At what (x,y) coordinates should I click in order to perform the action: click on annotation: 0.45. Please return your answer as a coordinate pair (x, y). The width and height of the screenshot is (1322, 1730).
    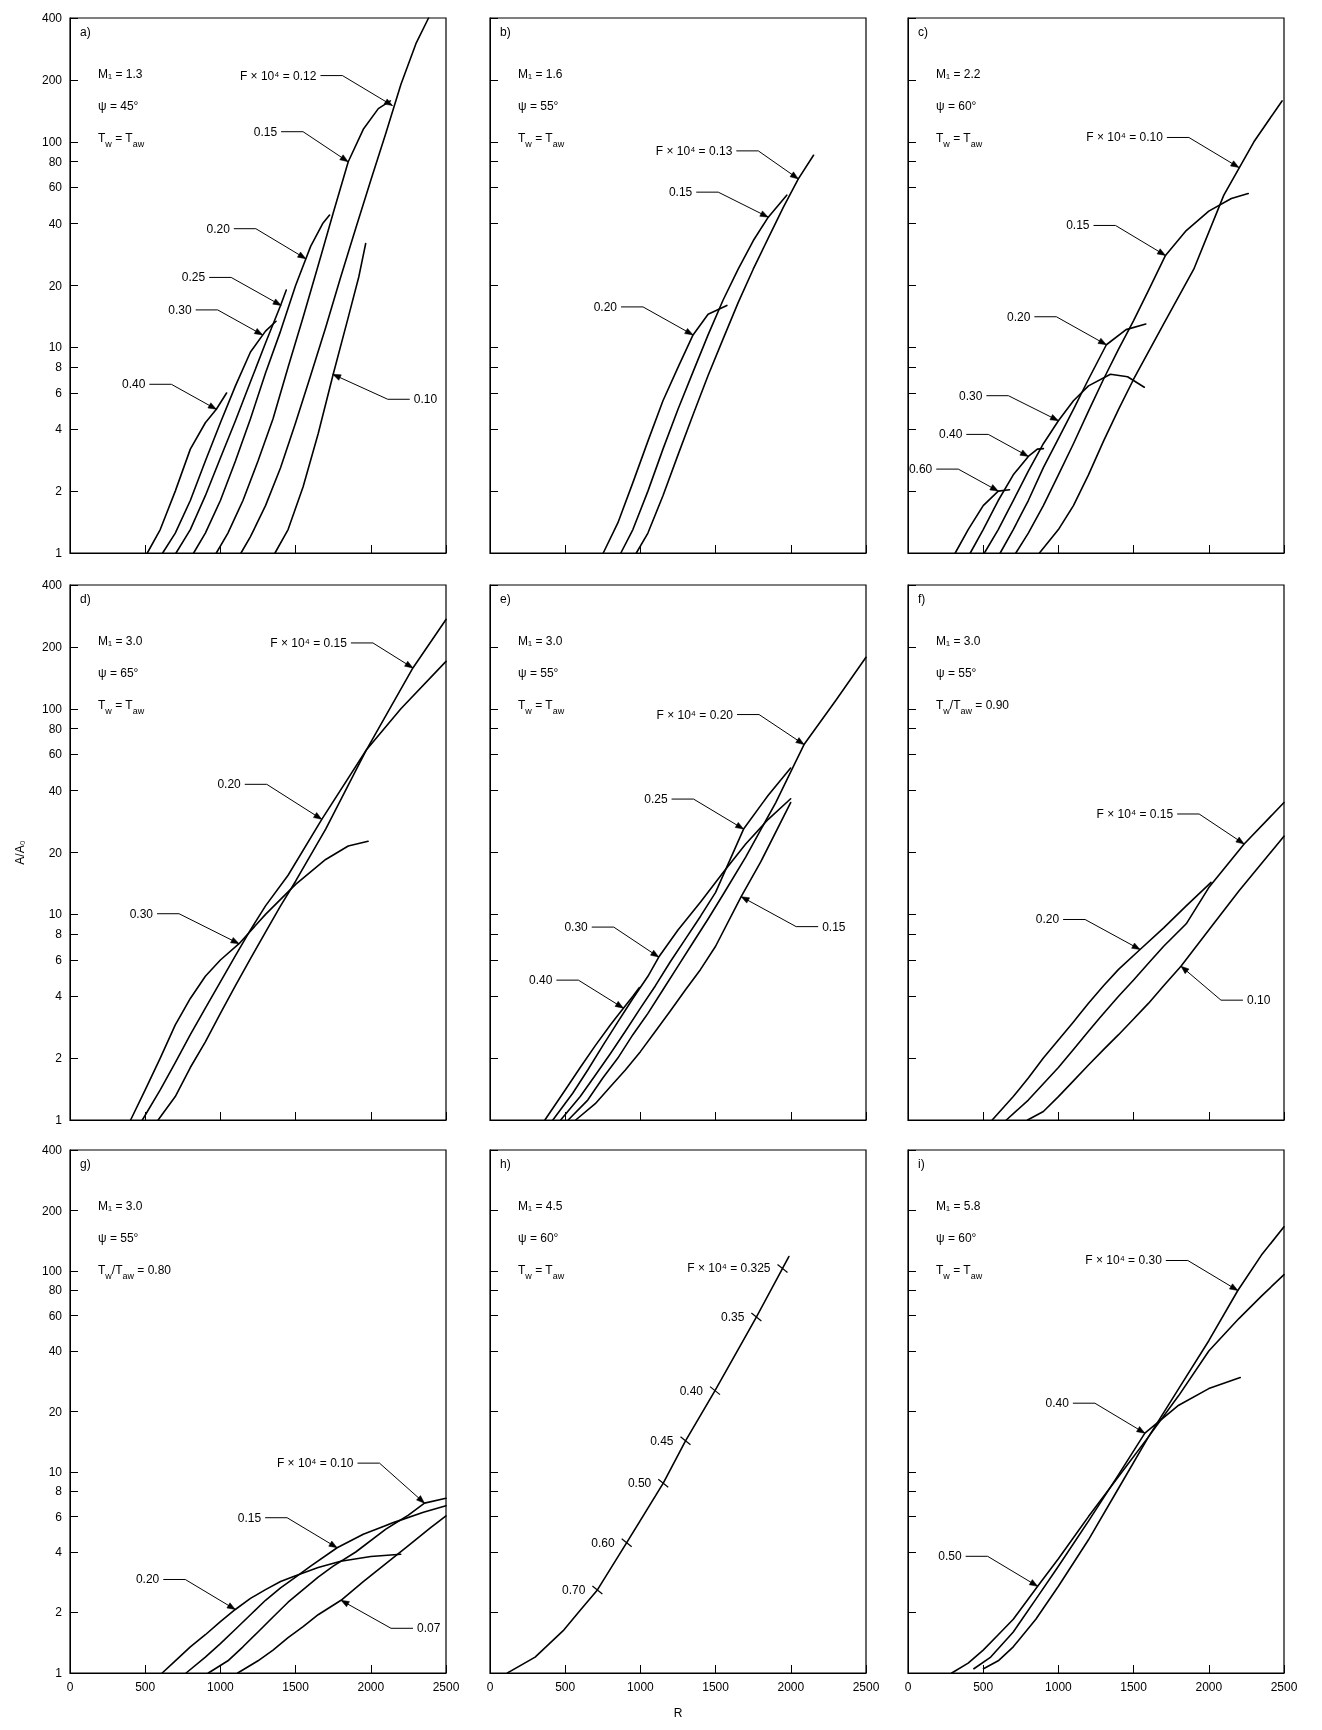
    Looking at the image, I should click on (662, 1440).